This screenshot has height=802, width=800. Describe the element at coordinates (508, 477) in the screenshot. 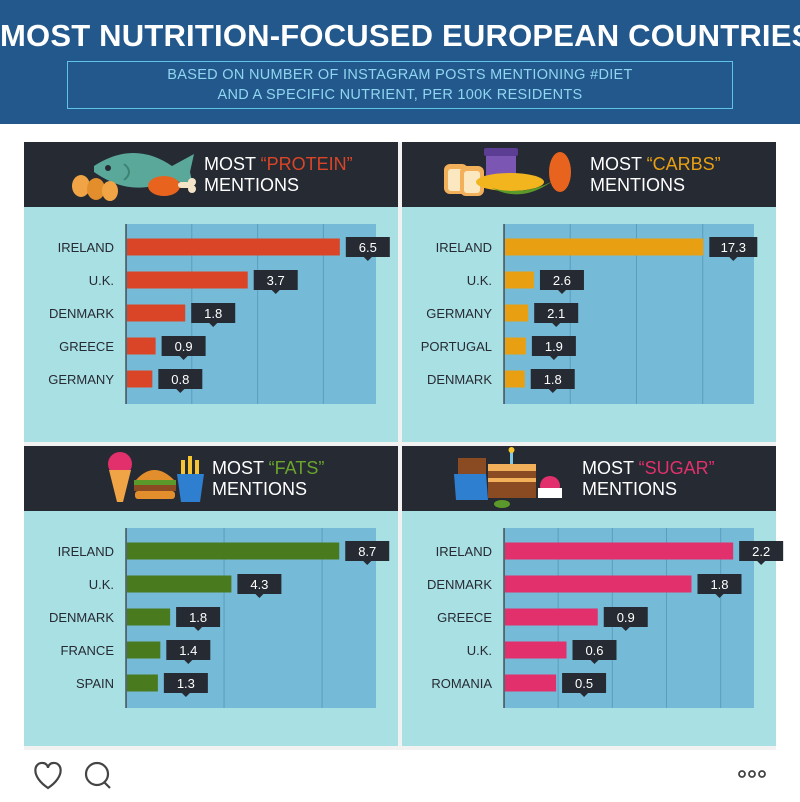

I see `sugar-food-icon` at that location.